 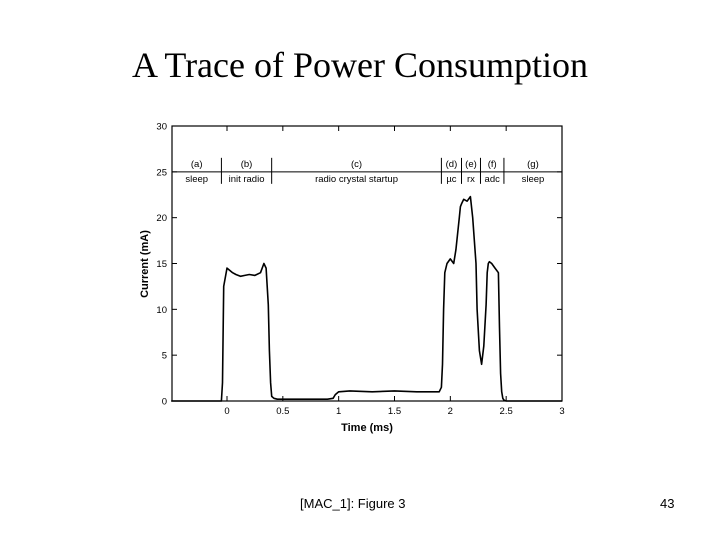 I want to click on phase-letter: (b), so click(x=247, y=164).